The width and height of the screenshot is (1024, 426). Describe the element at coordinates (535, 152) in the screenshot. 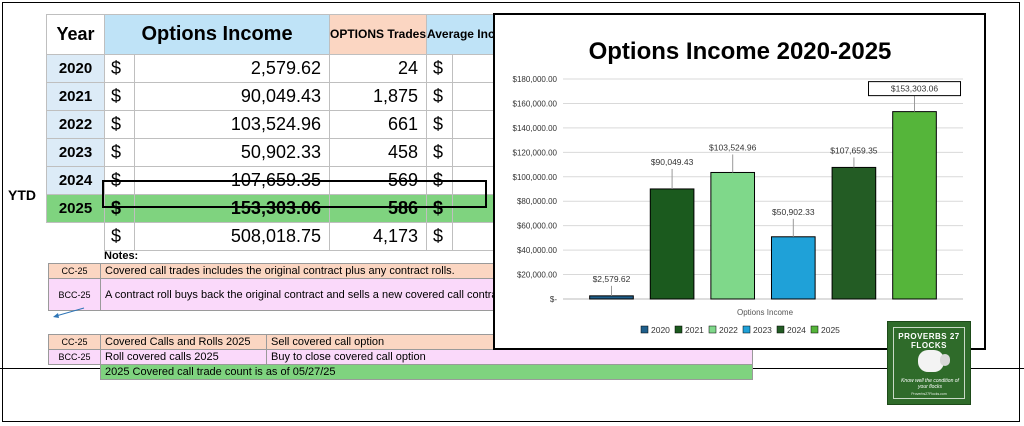

I see `y-tick-label: $120,000.00` at that location.